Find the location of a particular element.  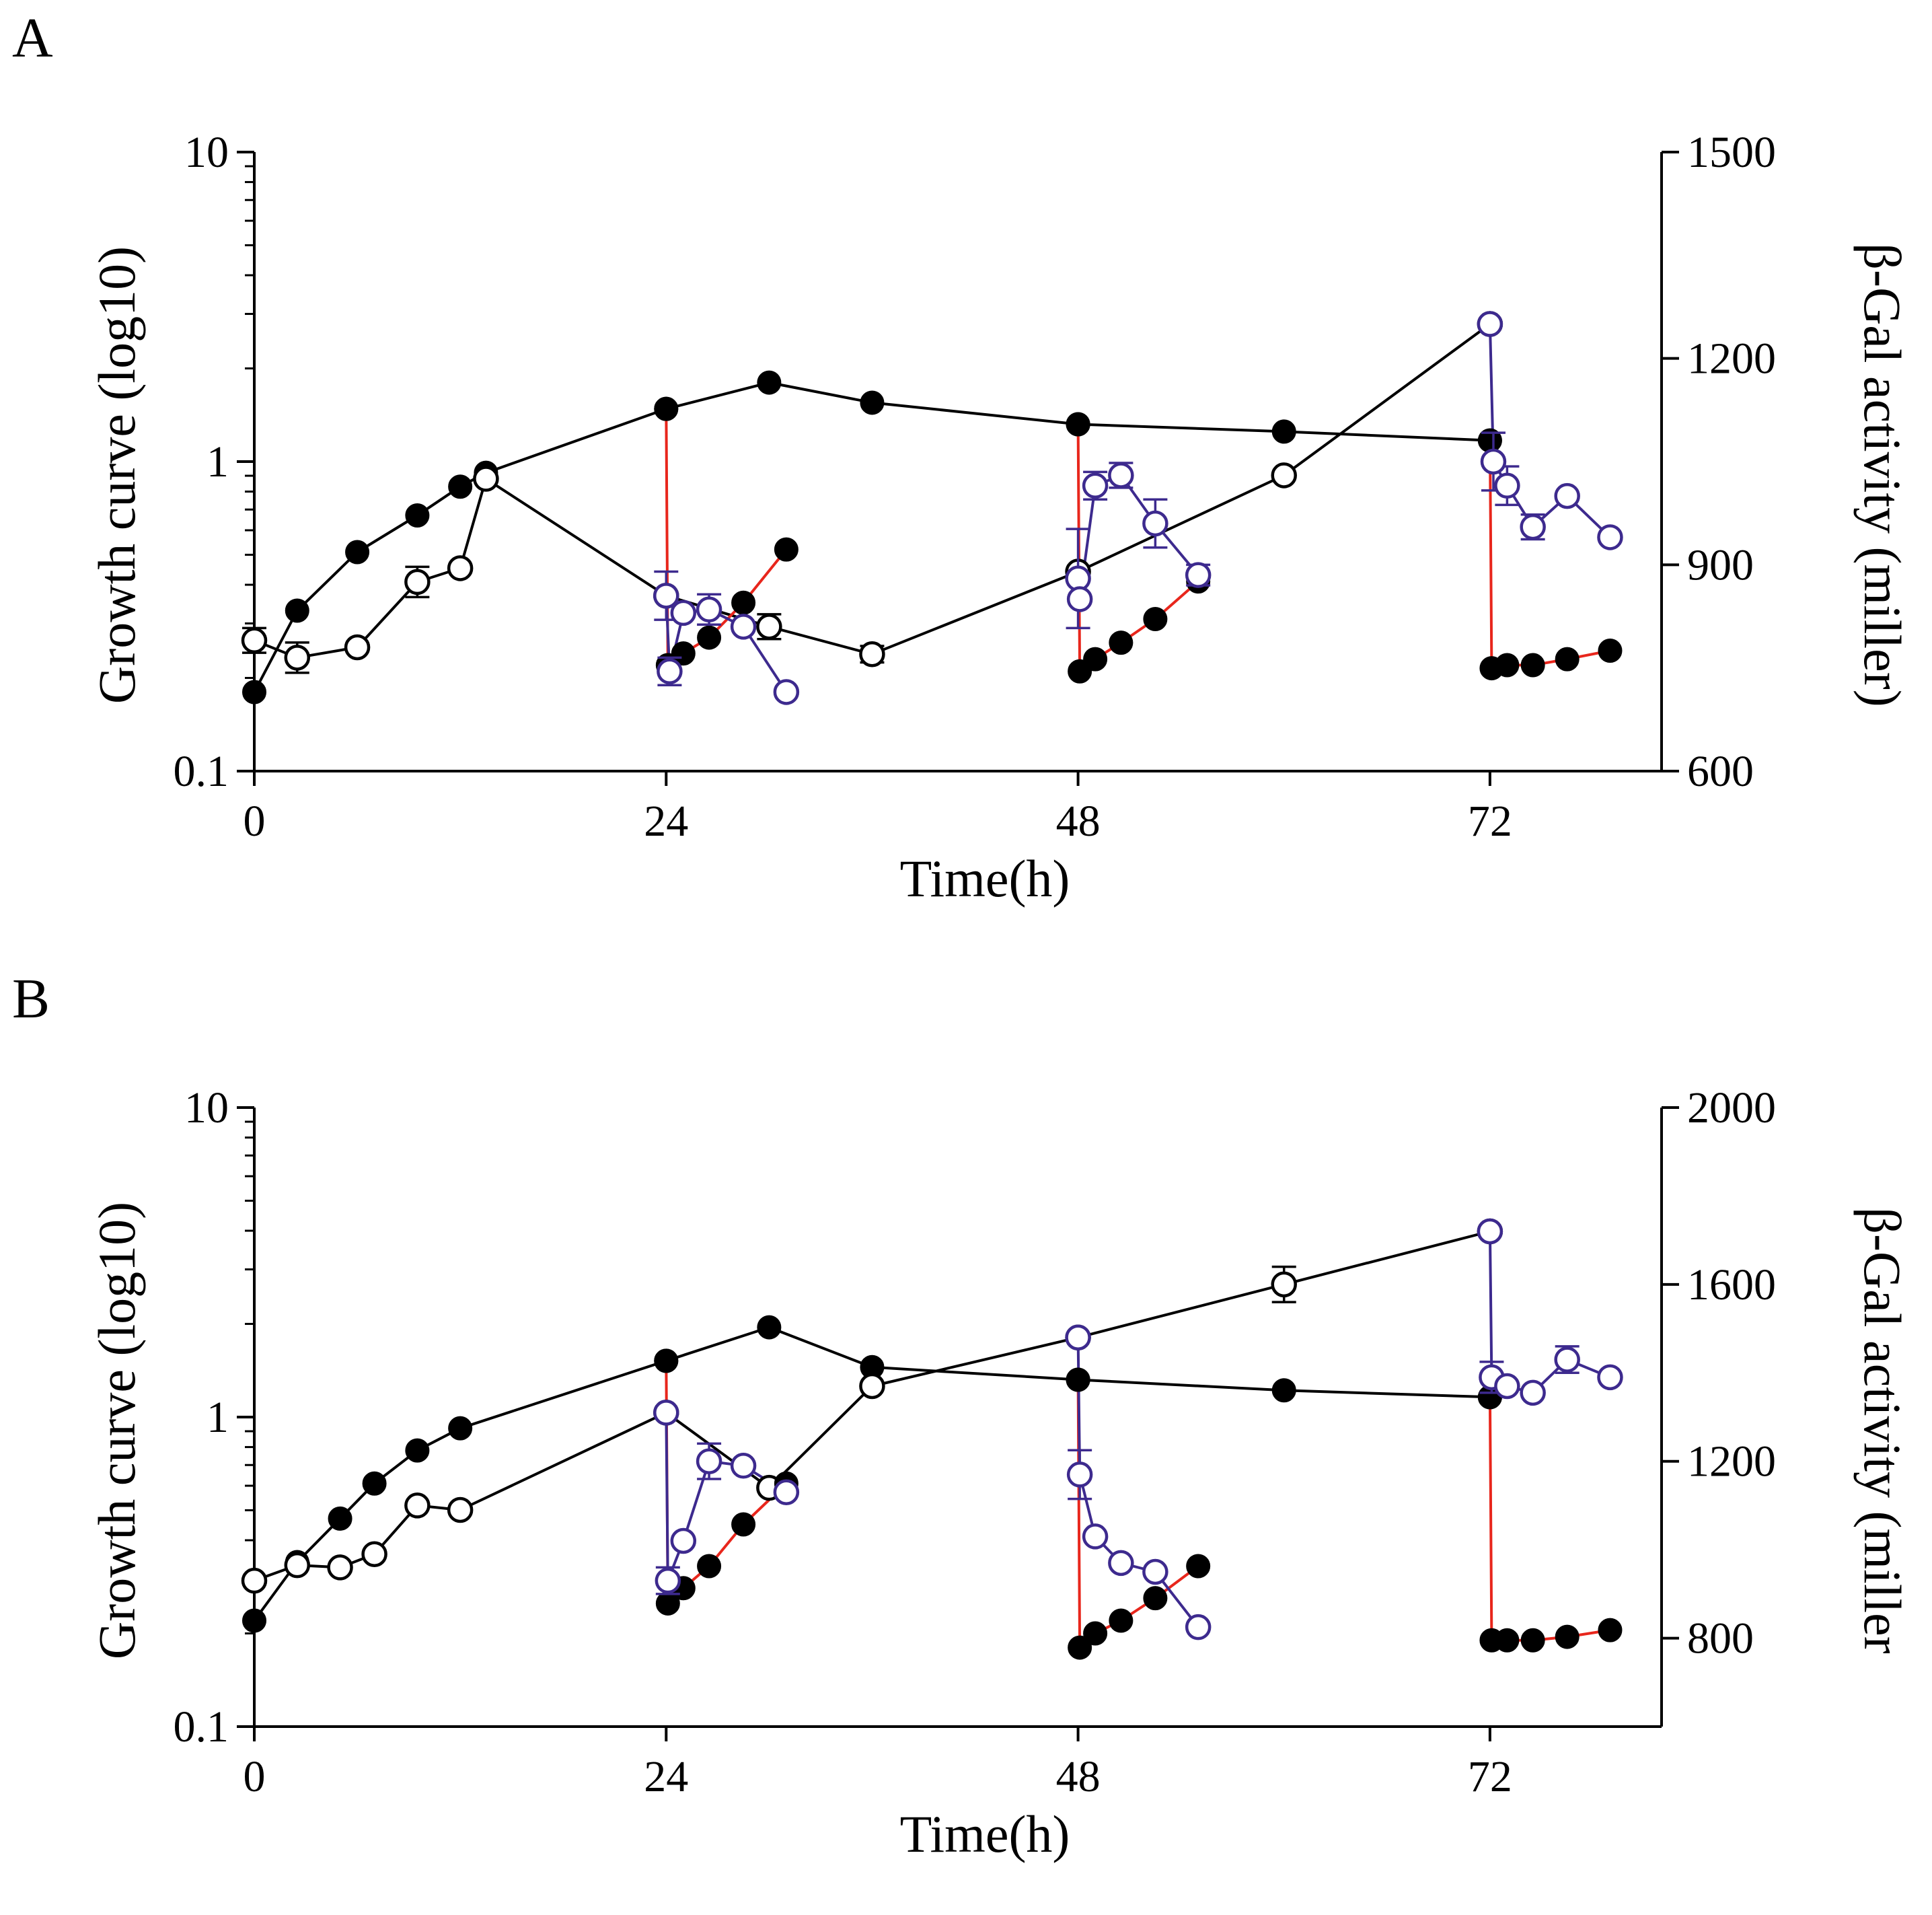

y-right-axis-ticks: 600 900 1200 1500 is located at coordinates (1731, 462).